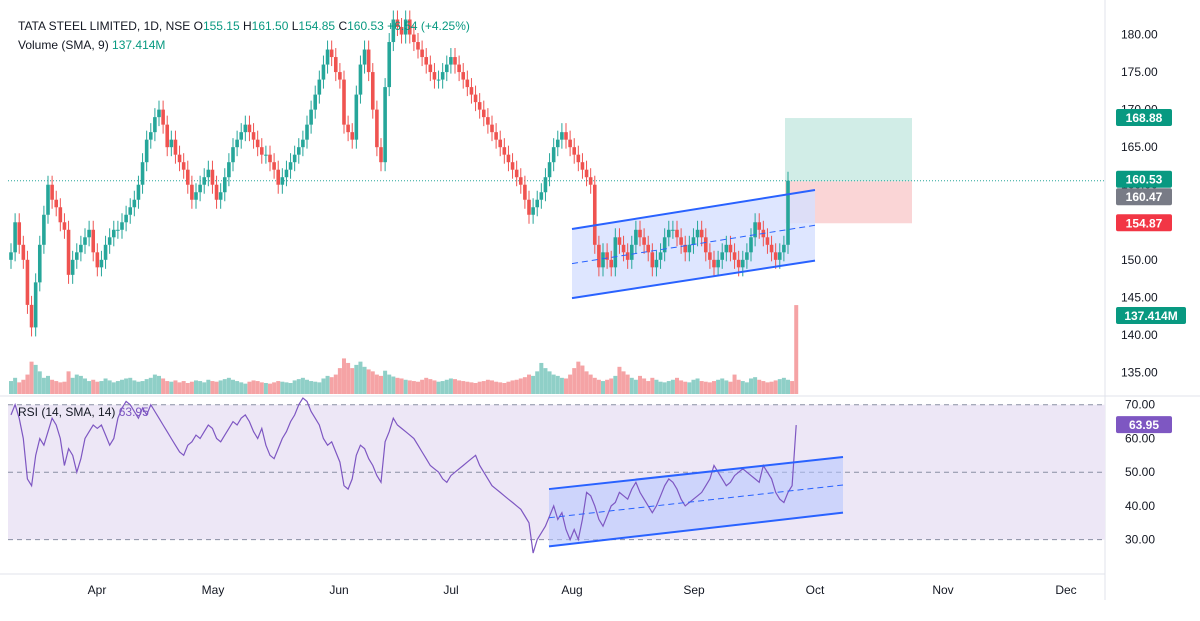 The image size is (1200, 621). What do you see at coordinates (1140, 438) in the screenshot?
I see `rsi-tick-label: 60.00` at bounding box center [1140, 438].